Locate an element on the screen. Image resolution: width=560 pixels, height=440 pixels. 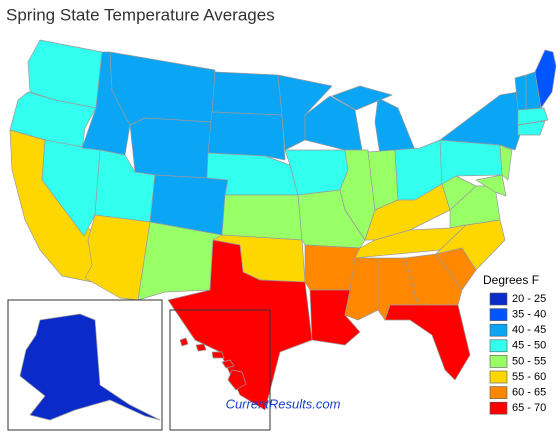
map-title: Spring State Temperature Averages is located at coordinates (140, 14).